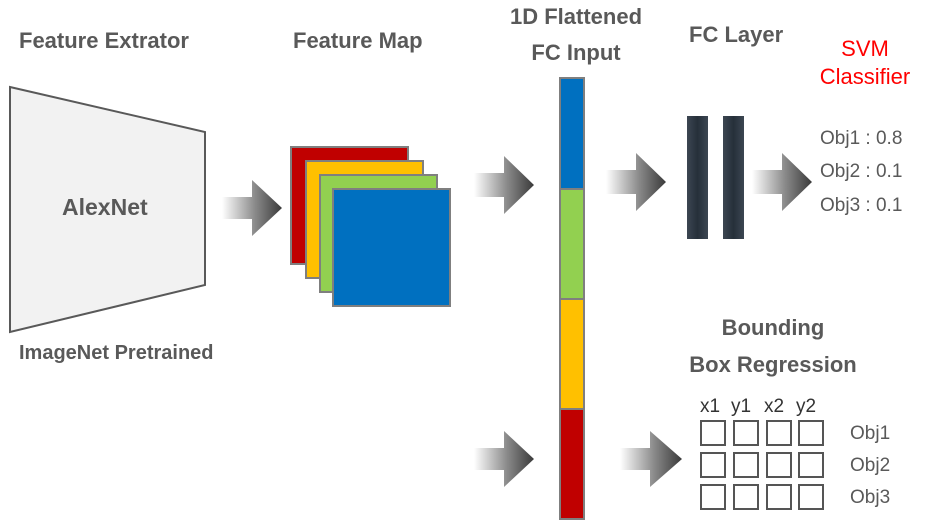 Image resolution: width=932 pixels, height=532 pixels. I want to click on arrow-vector-to-bbox, so click(651, 459).